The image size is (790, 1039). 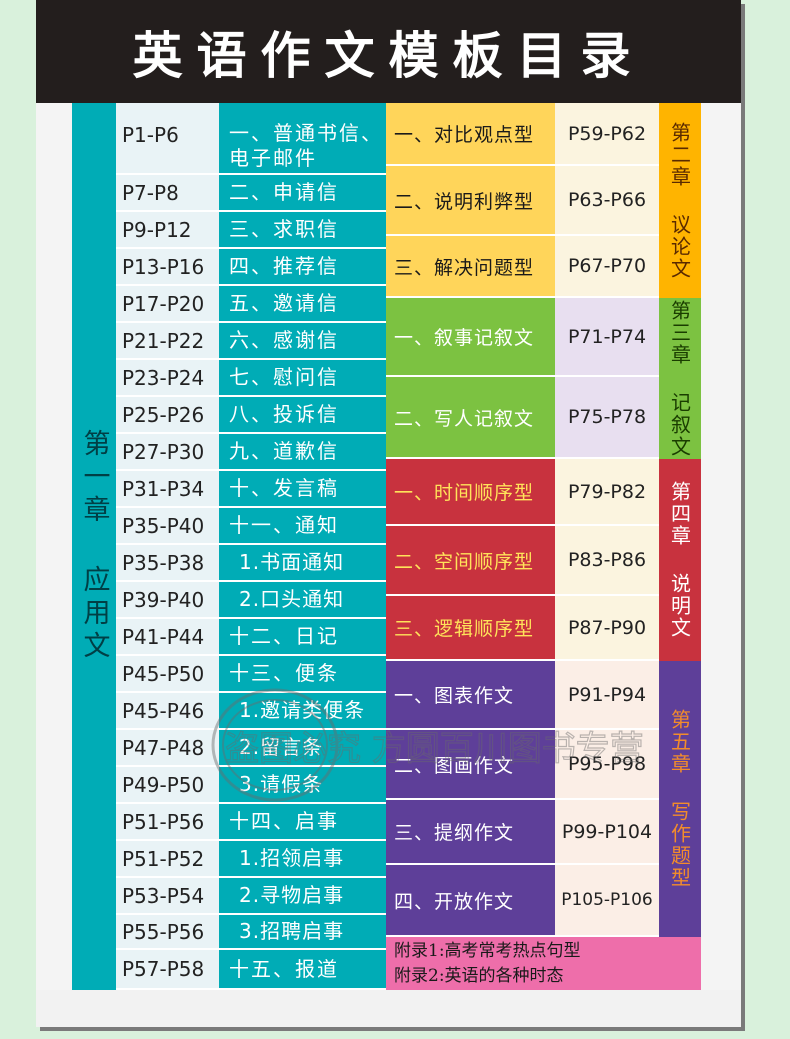 What do you see at coordinates (607, 832) in the screenshot?
I see `chapter5-page: P99-P104` at bounding box center [607, 832].